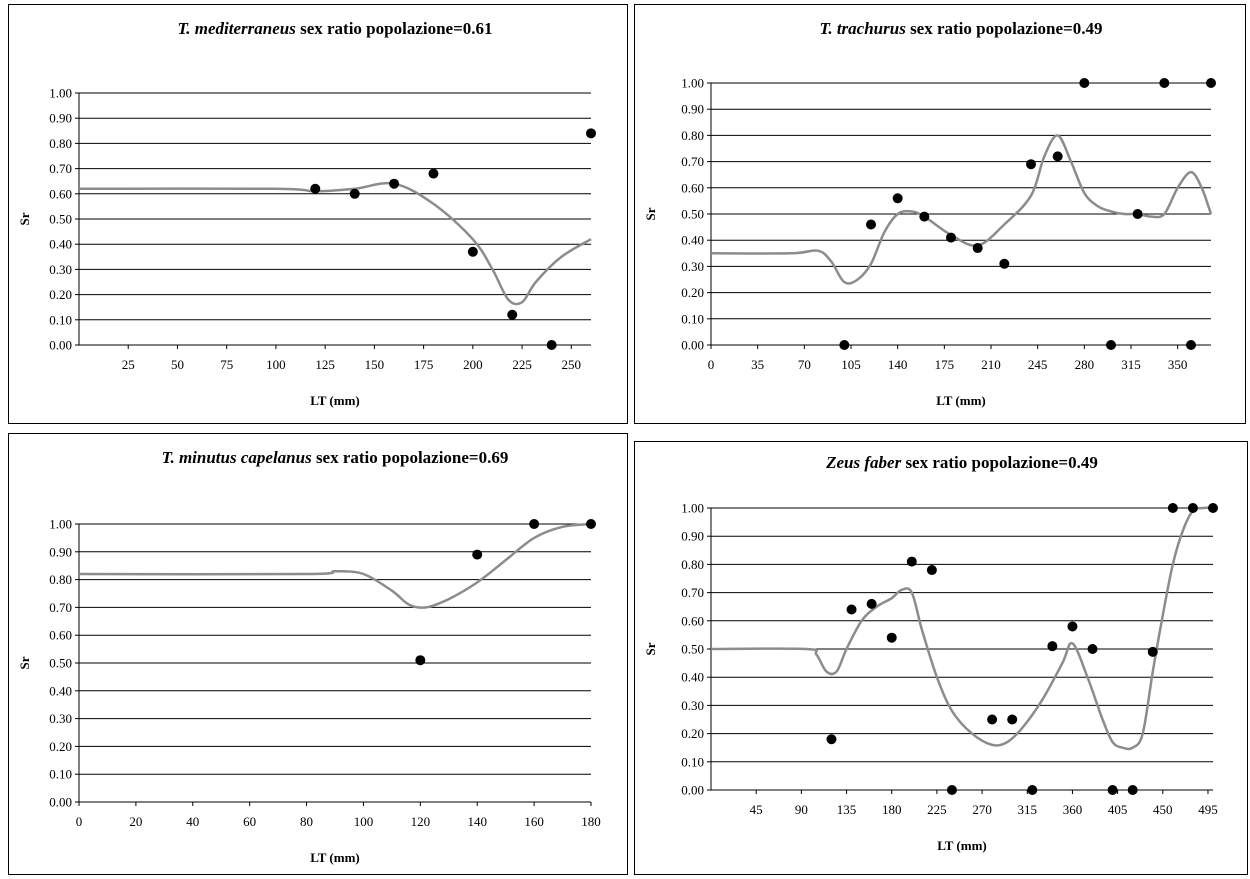 The image size is (1250, 879). What do you see at coordinates (473, 364) in the screenshot?
I see `x-tick-label: 200` at bounding box center [473, 364].